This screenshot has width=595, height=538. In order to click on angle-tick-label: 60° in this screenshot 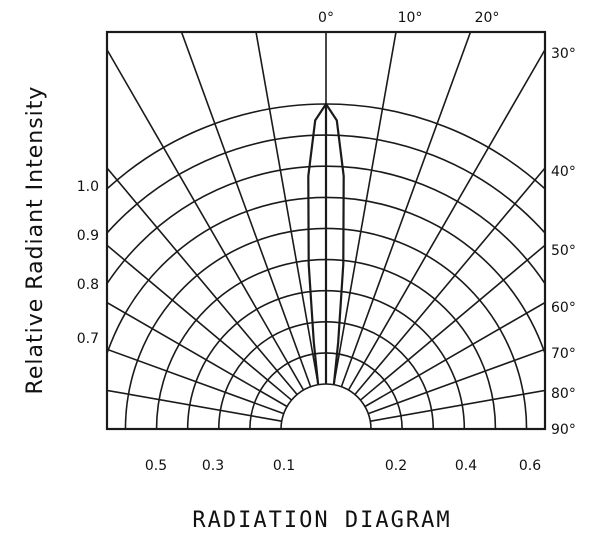, I will do `click(563, 308)`.